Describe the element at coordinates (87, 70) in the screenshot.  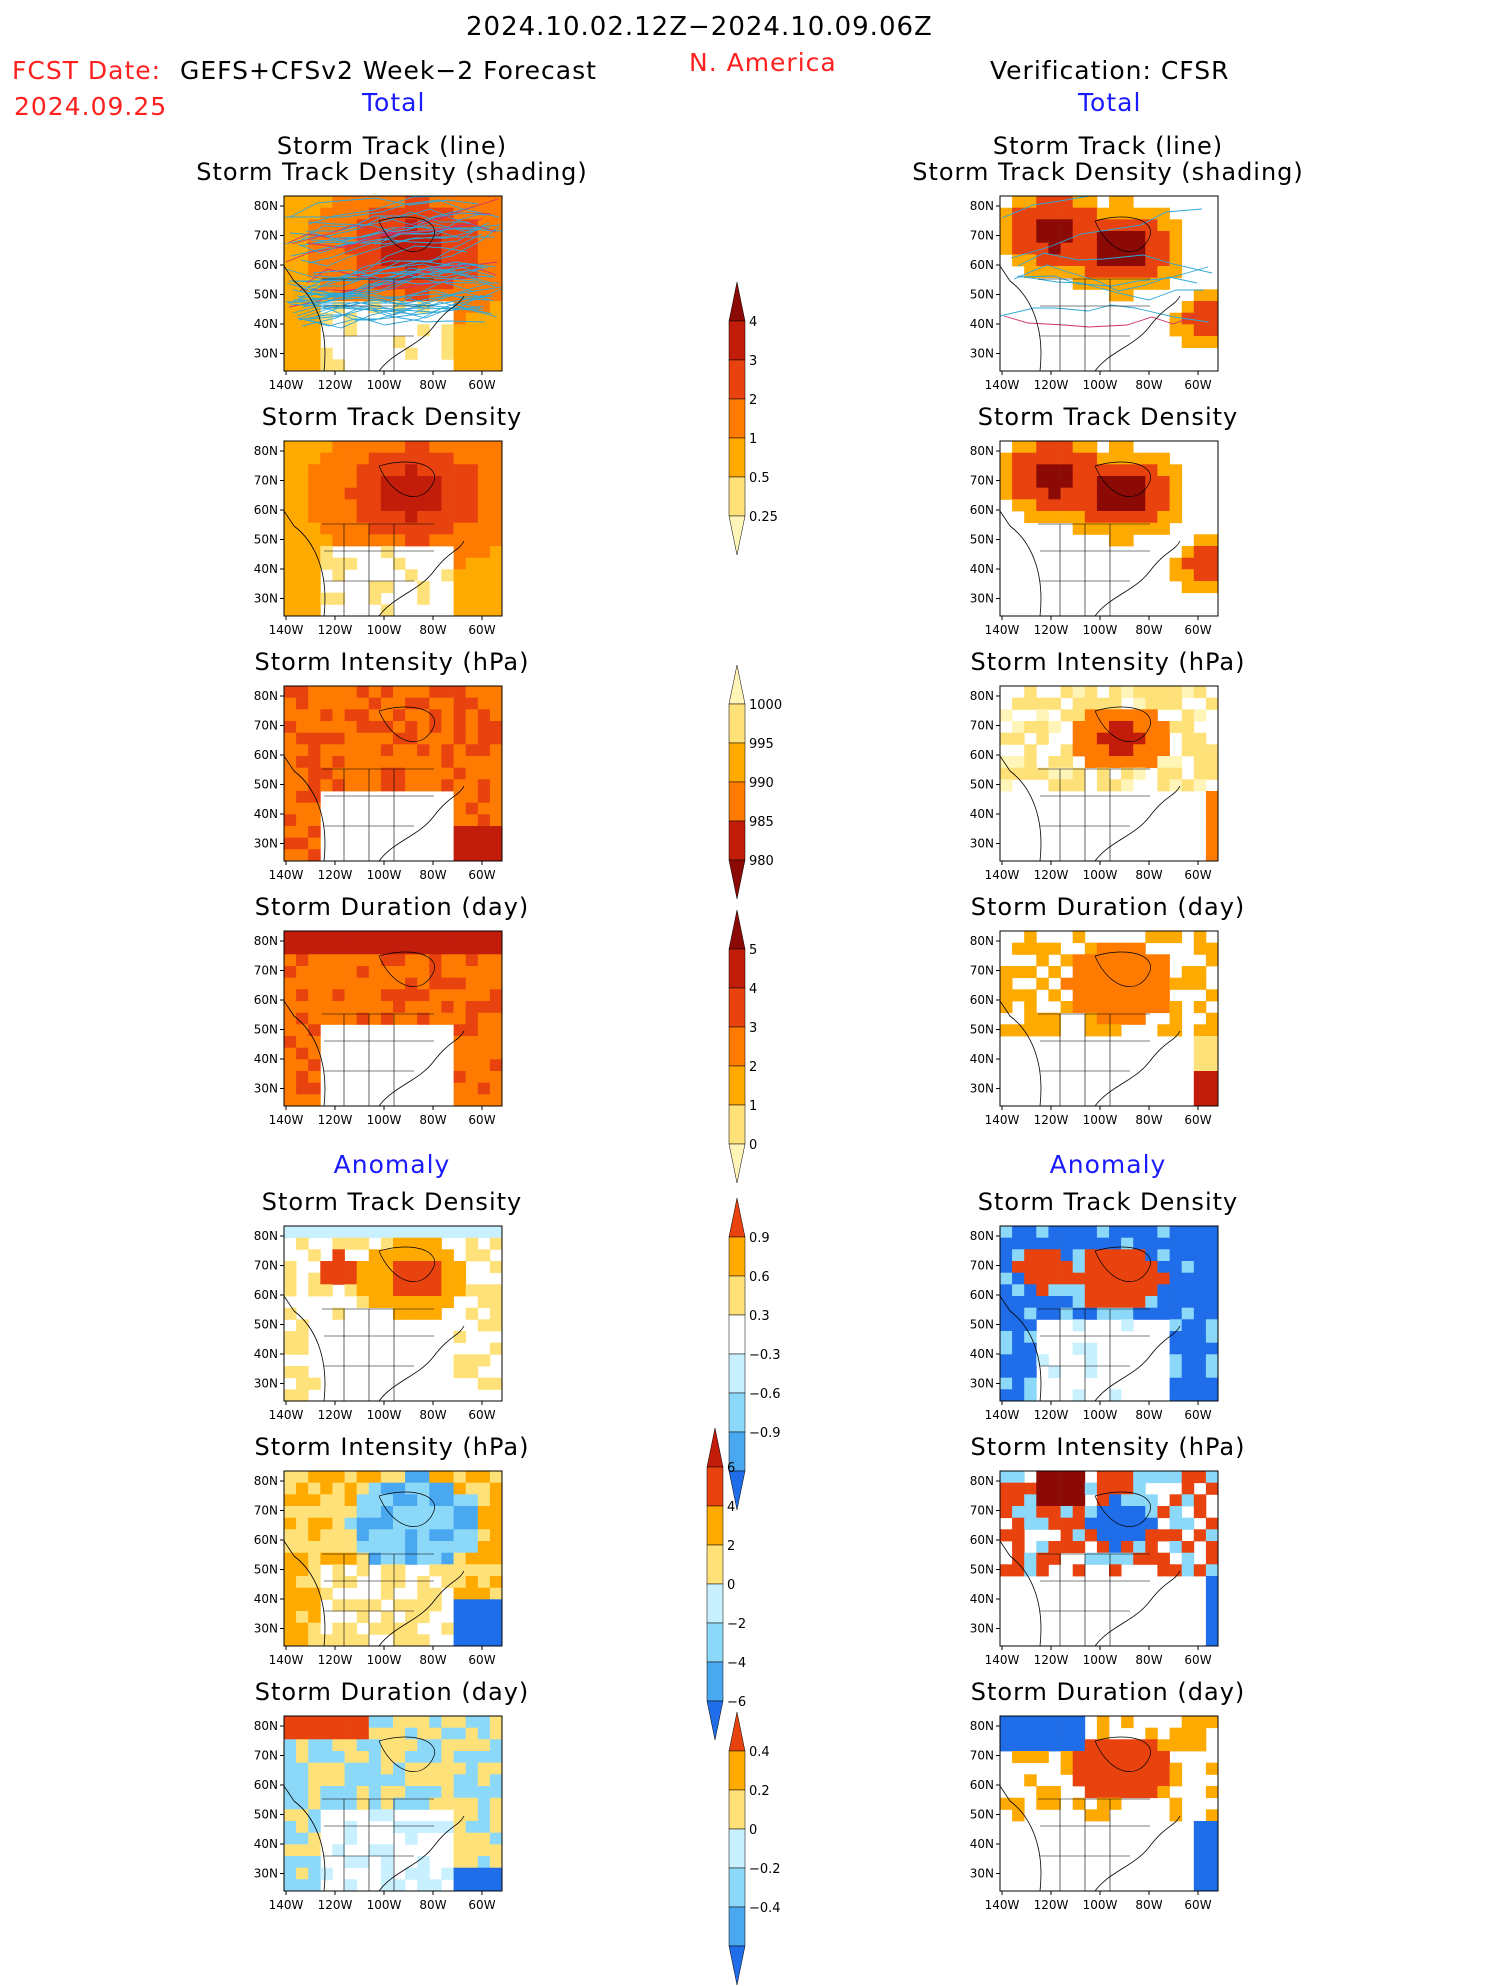
I see `fcst-label: FCST Date:` at that location.